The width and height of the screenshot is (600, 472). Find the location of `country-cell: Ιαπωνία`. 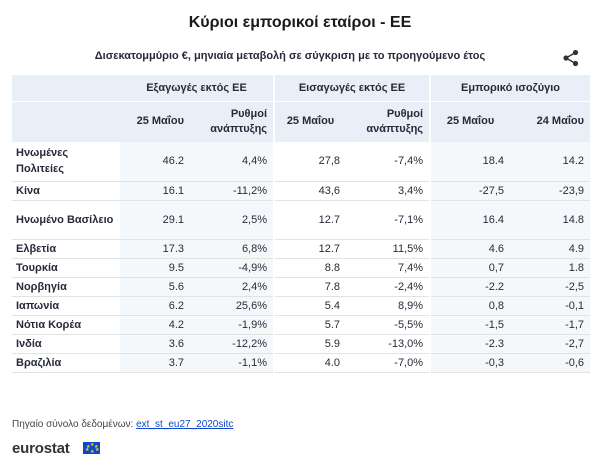

country-cell: Ιαπωνία is located at coordinates (66, 306).